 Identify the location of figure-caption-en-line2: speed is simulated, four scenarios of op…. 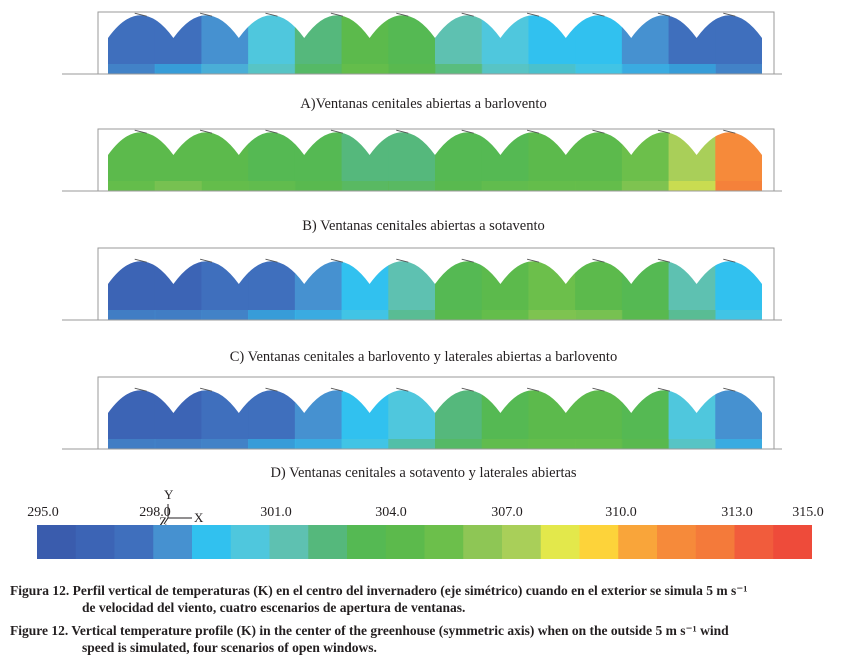
(229, 647).